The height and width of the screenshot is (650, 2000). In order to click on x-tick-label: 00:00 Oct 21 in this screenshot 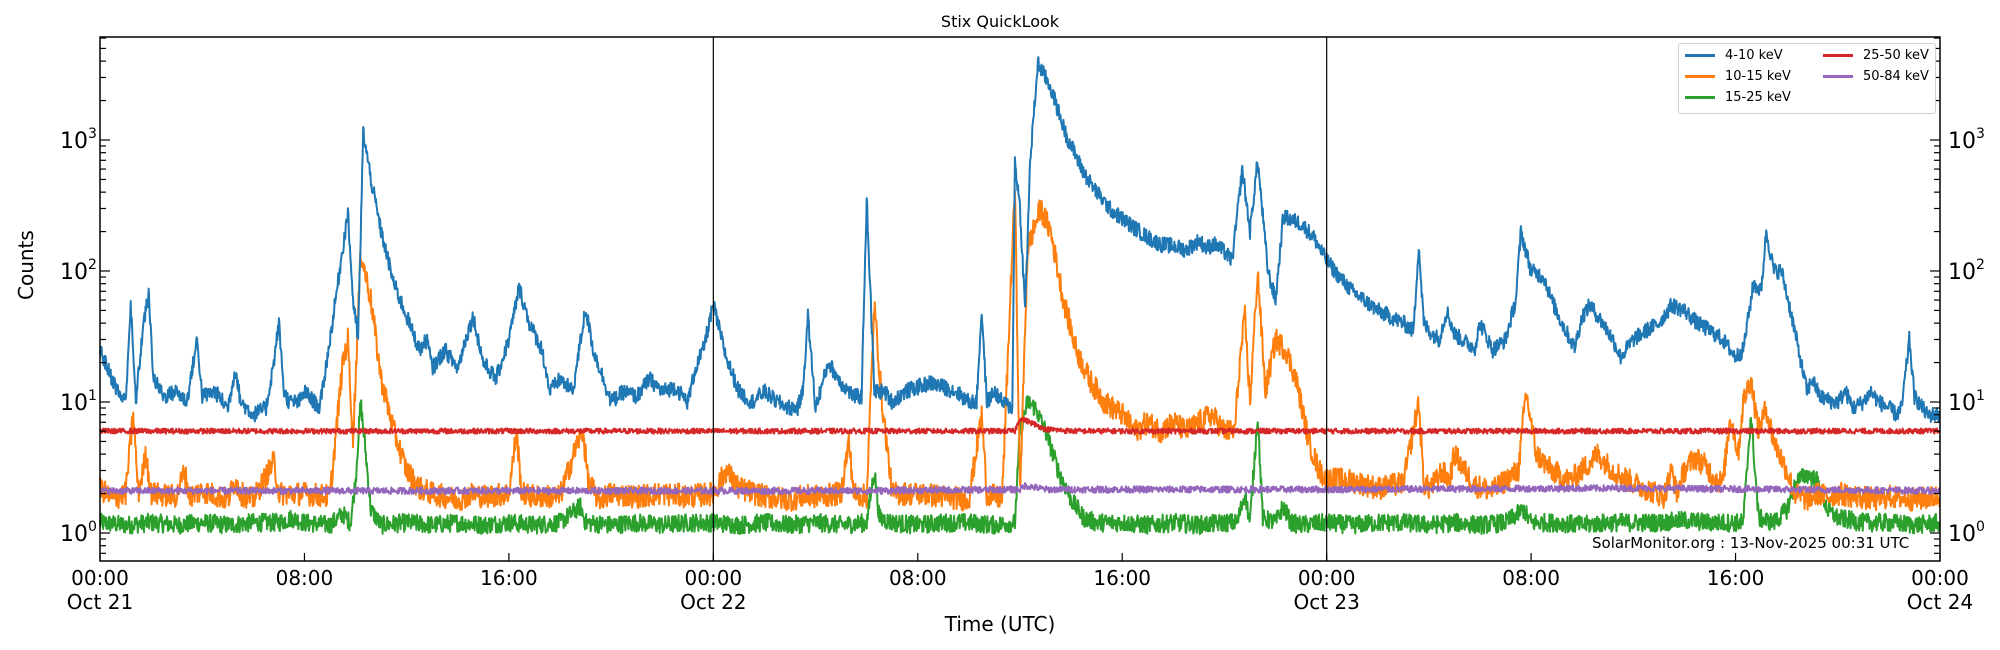, I will do `click(100, 590)`.